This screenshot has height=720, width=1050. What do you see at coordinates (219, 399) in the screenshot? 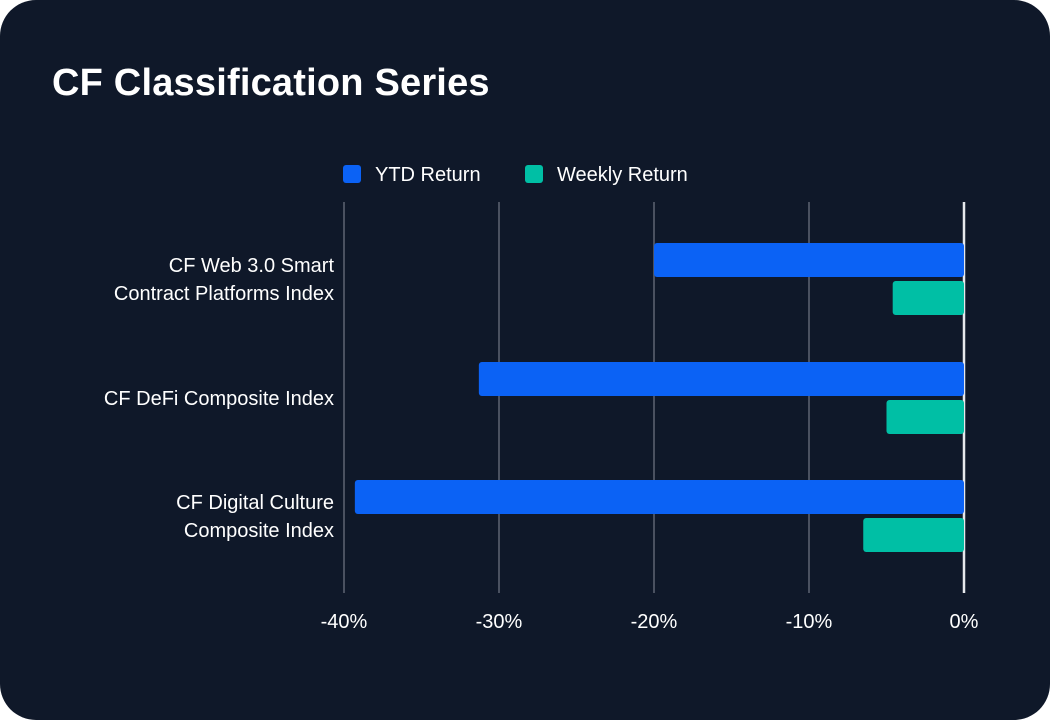
I see `category-label: CF DeFi Composite Index` at bounding box center [219, 399].